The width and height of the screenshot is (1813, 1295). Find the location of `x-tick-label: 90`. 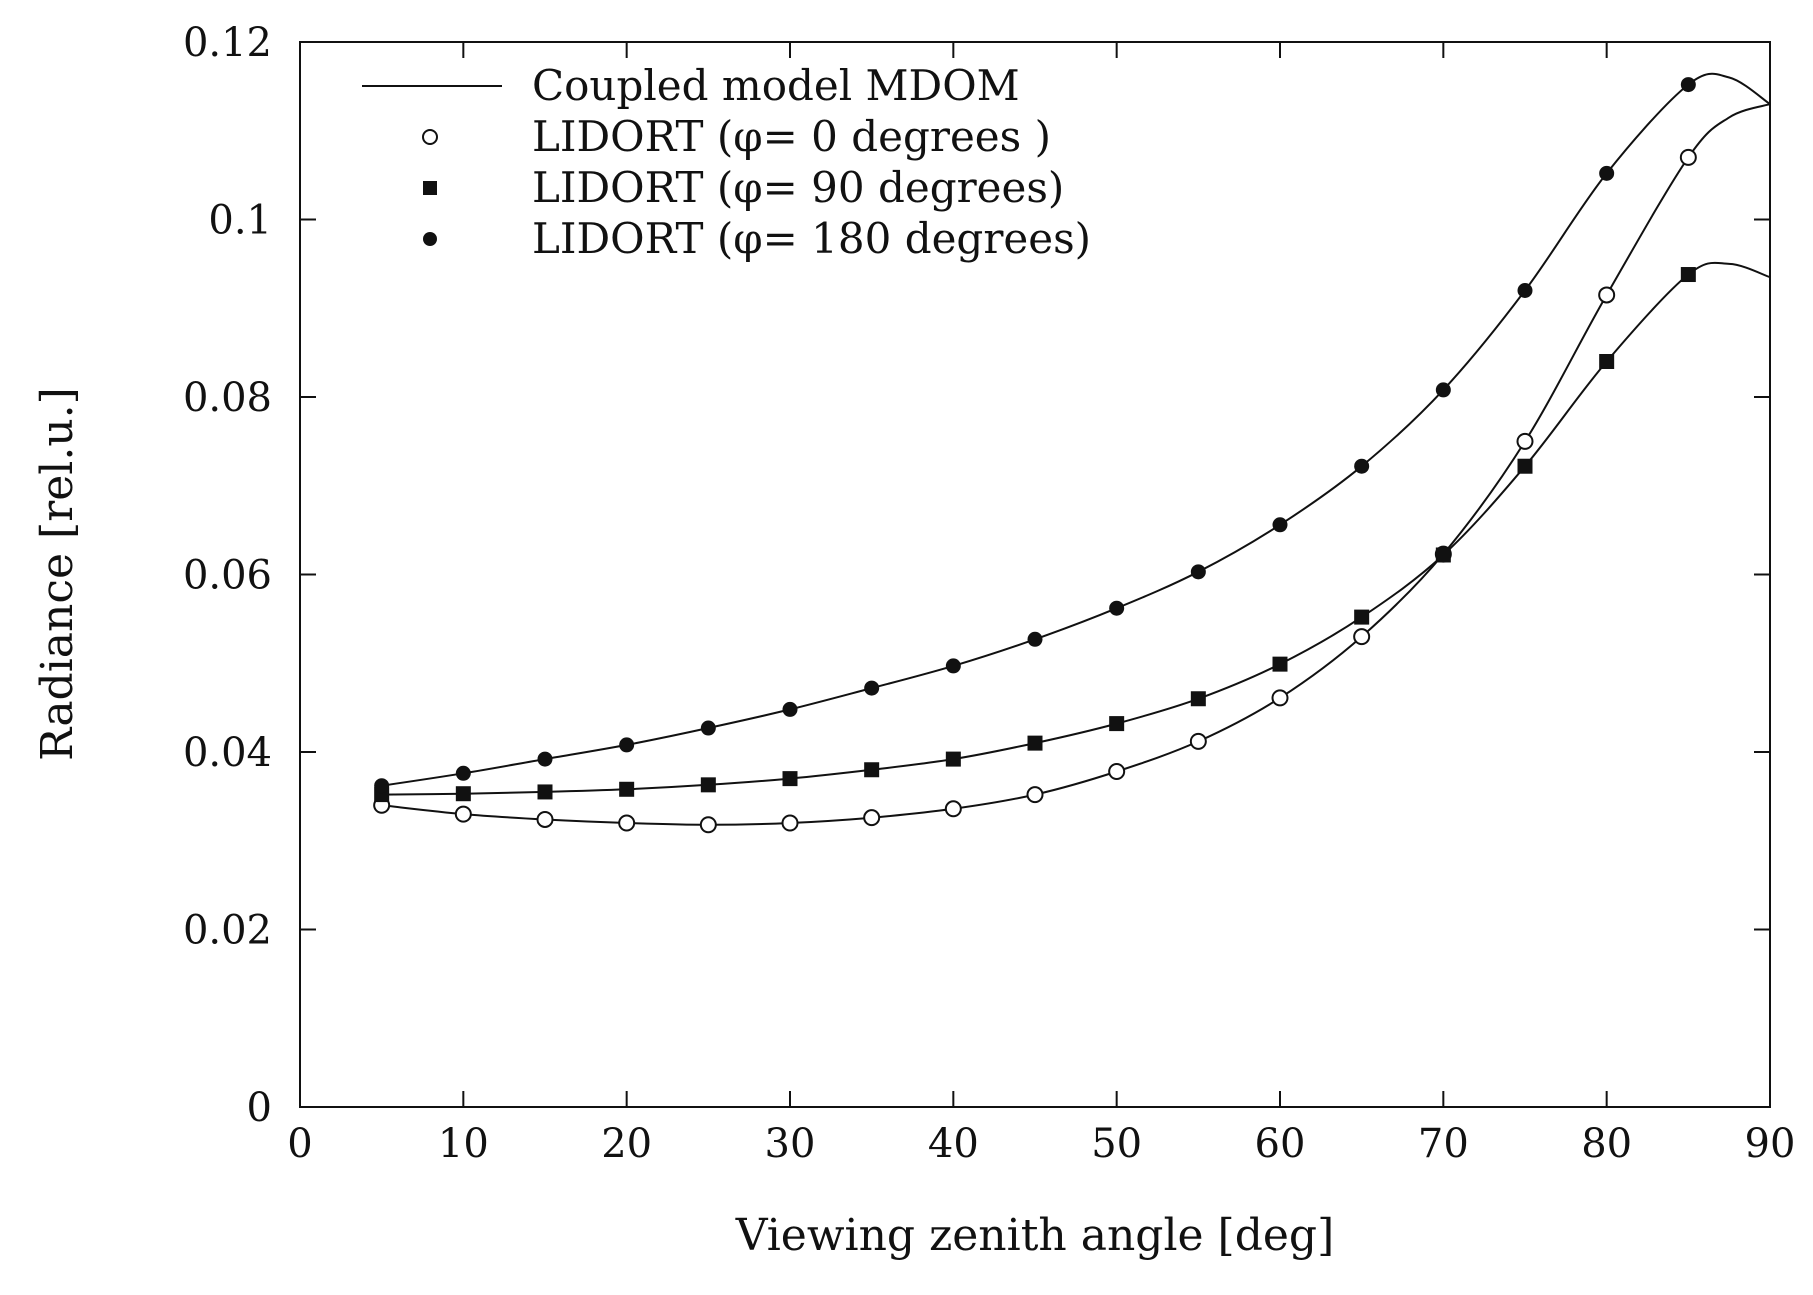

x-tick-label: 90 is located at coordinates (1770, 1144).